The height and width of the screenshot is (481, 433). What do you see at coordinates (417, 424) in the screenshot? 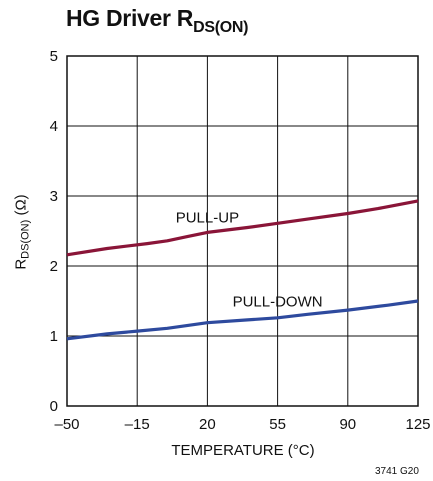
I see `x-tick-label: 125` at bounding box center [417, 424].